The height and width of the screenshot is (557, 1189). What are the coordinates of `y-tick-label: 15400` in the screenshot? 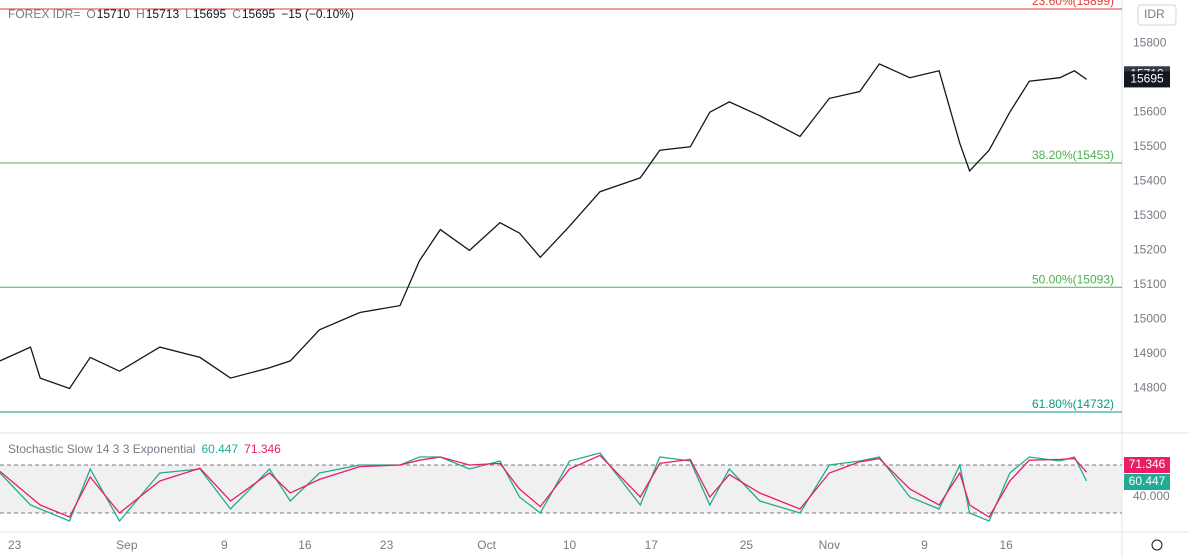 It's located at (1150, 180).